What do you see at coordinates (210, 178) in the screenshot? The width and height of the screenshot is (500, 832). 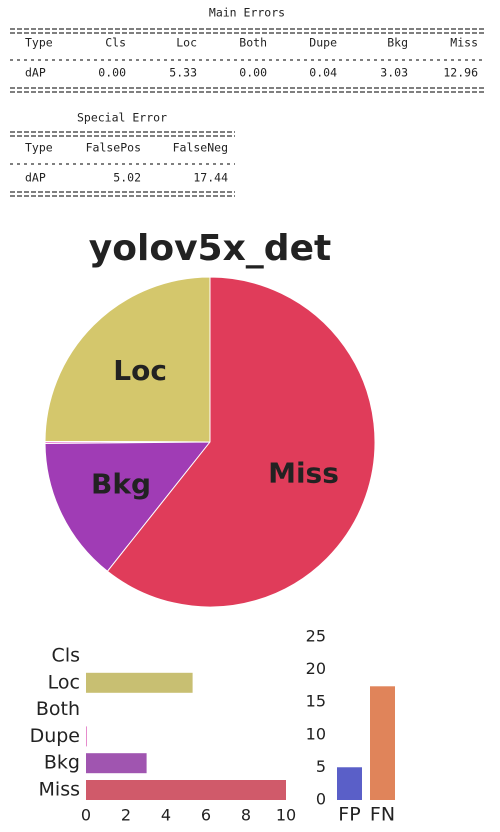 I see `cell: 17.44` at bounding box center [210, 178].